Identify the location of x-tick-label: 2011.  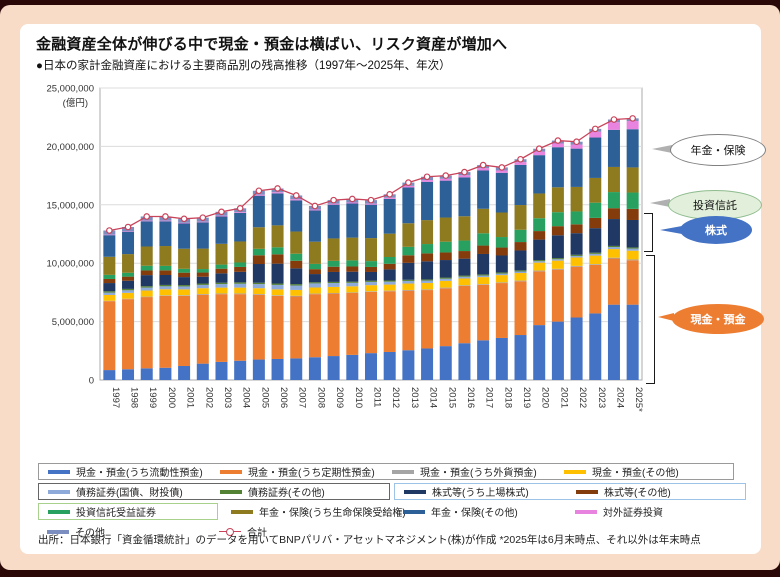
(377, 397).